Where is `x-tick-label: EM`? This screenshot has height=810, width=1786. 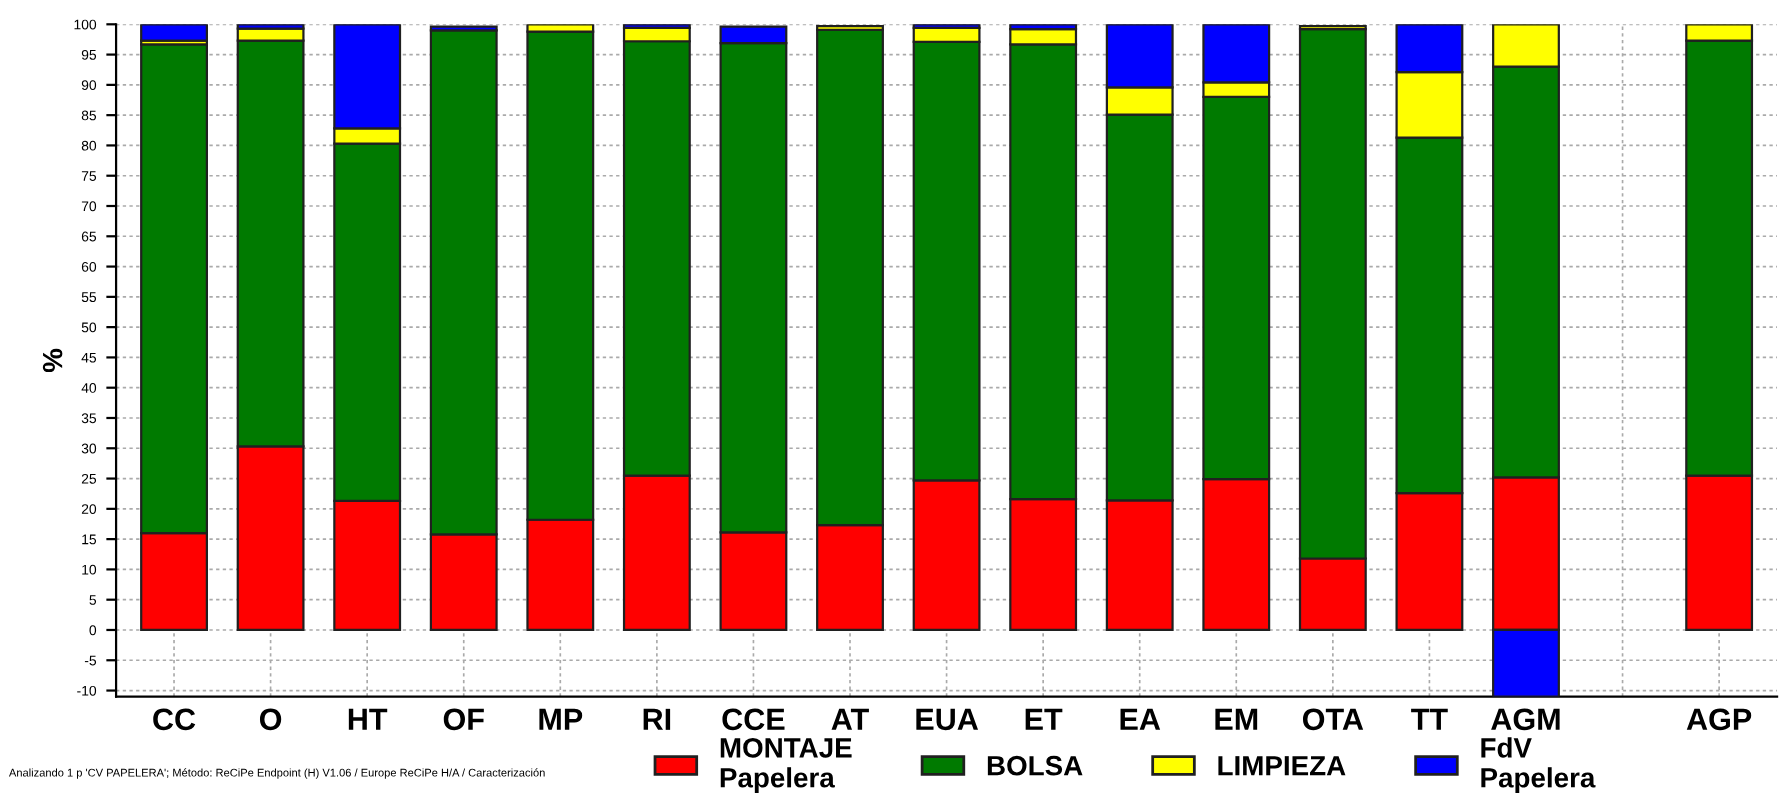
x-tick-label: EM is located at coordinates (1236, 719).